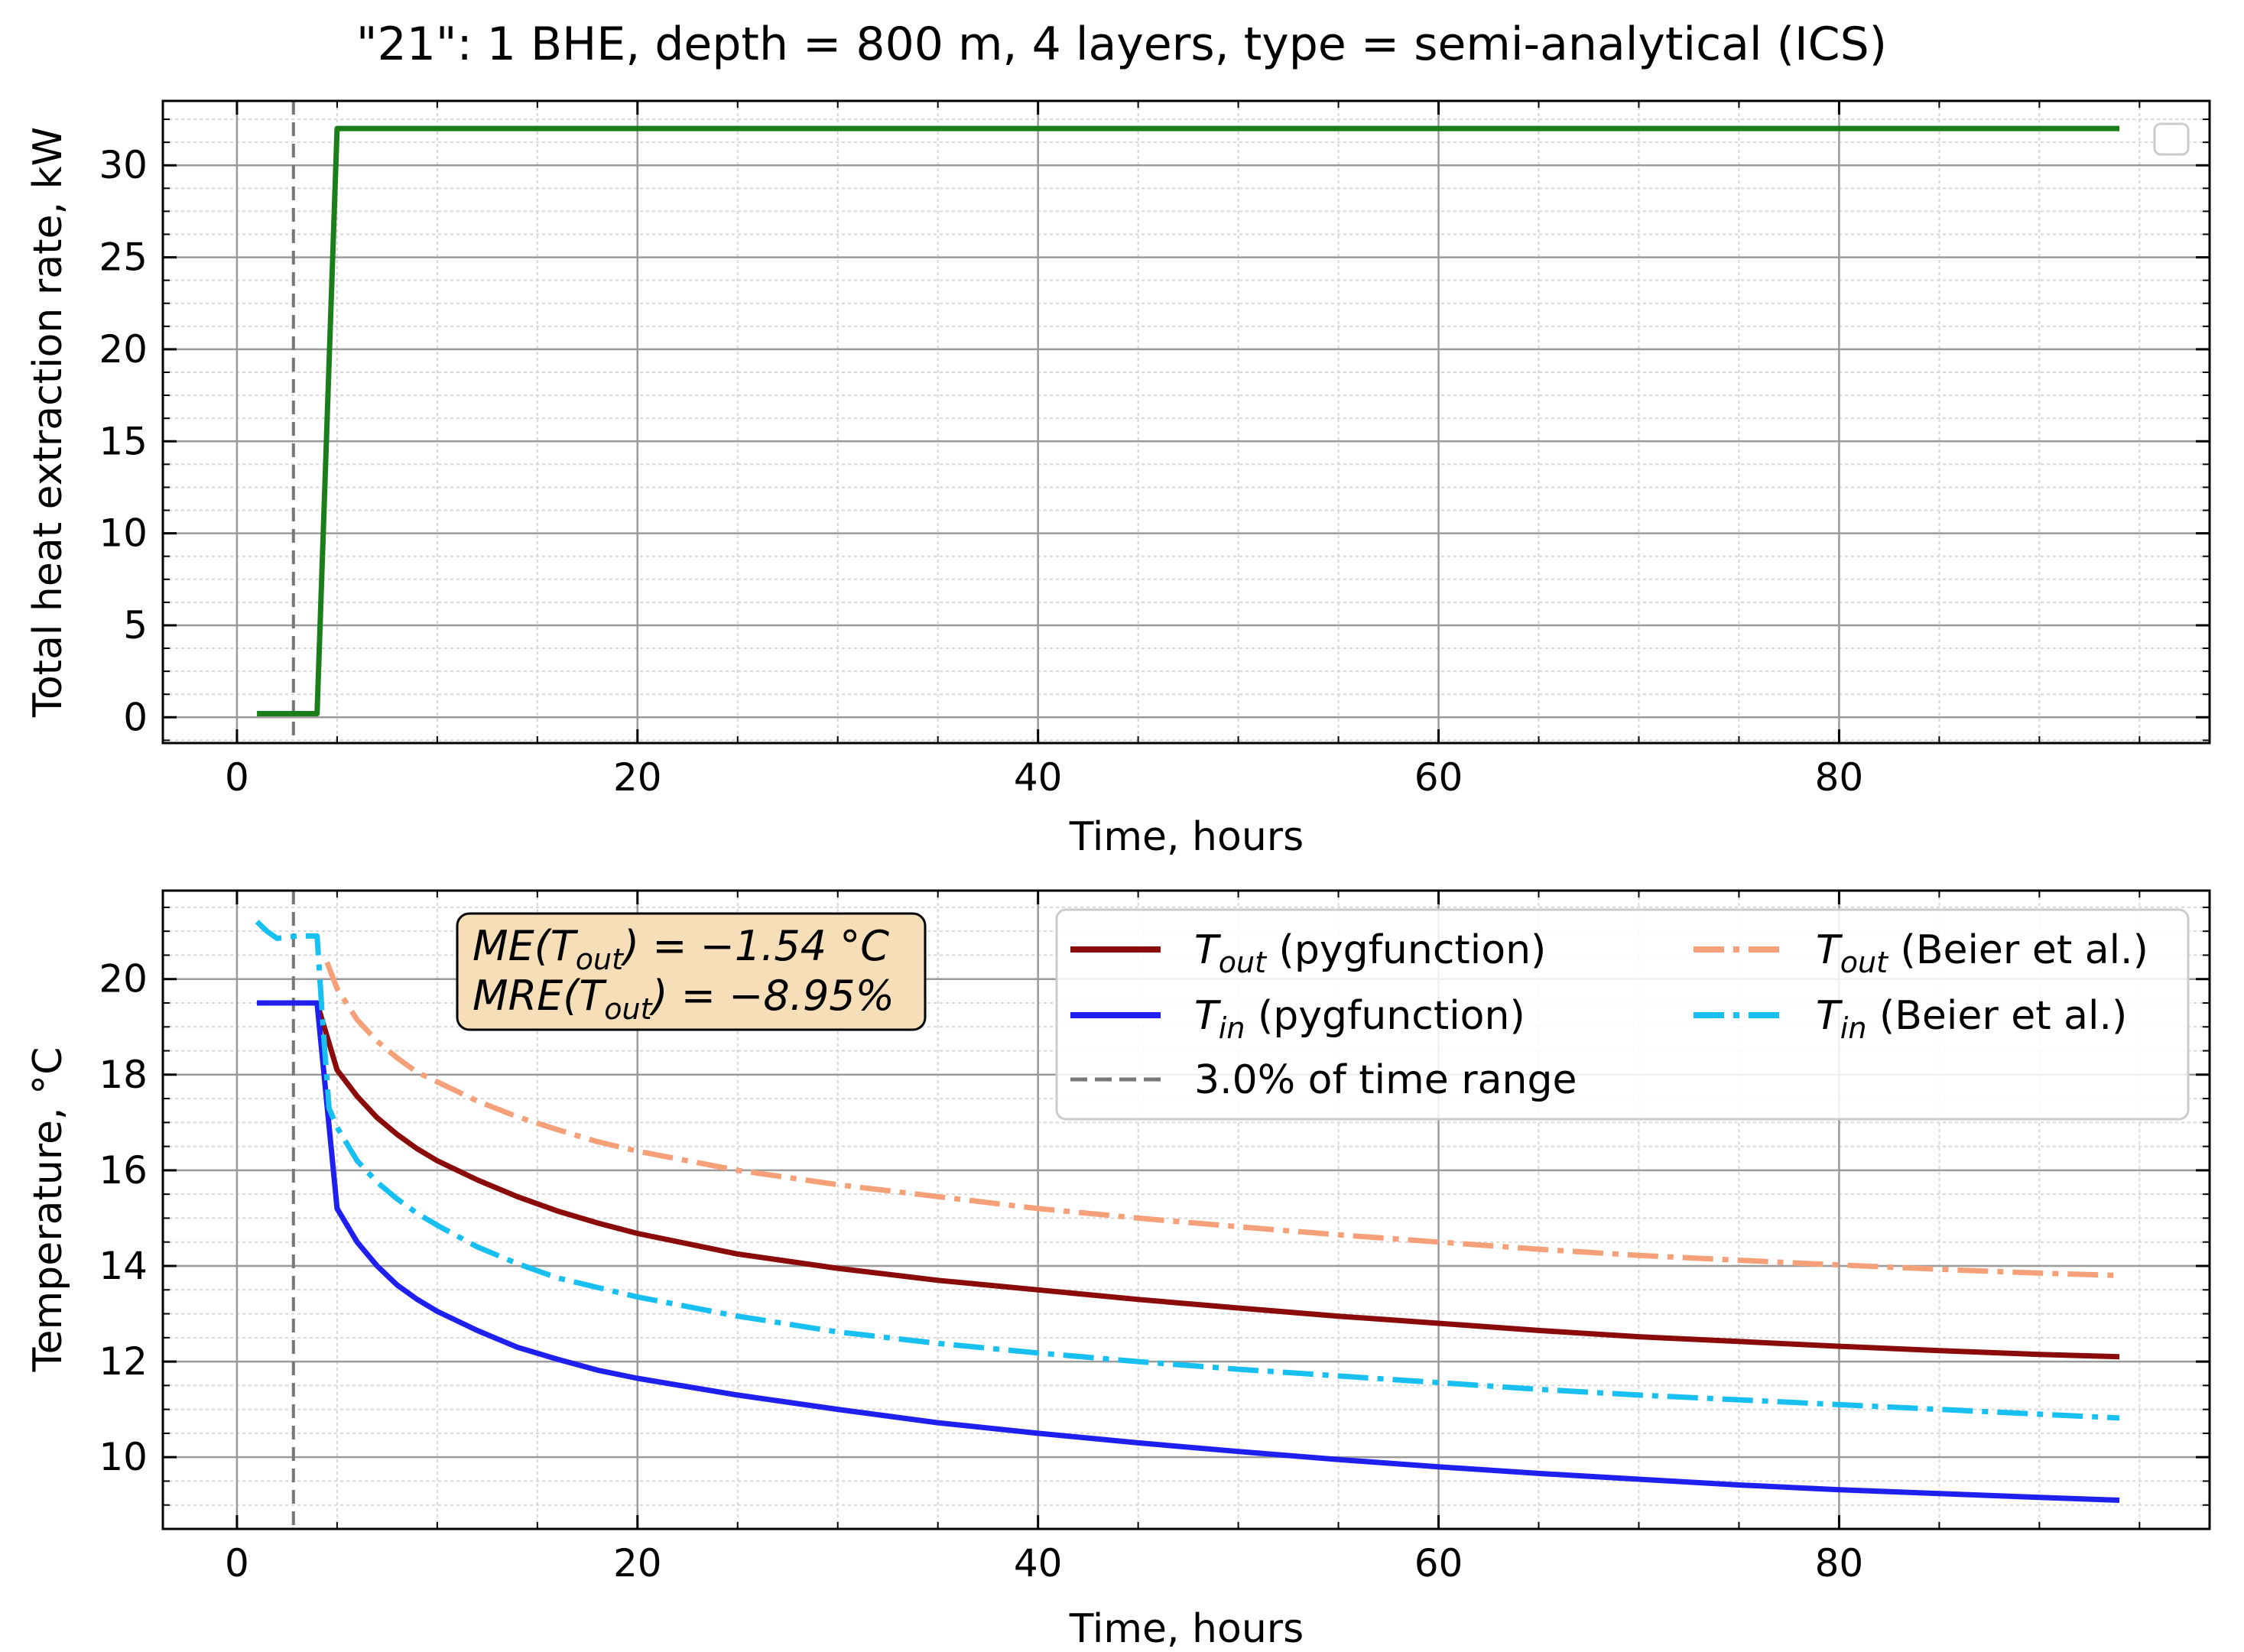 This screenshot has width=2244, height=1652. I want to click on legend-frame, so click(1622, 1014).